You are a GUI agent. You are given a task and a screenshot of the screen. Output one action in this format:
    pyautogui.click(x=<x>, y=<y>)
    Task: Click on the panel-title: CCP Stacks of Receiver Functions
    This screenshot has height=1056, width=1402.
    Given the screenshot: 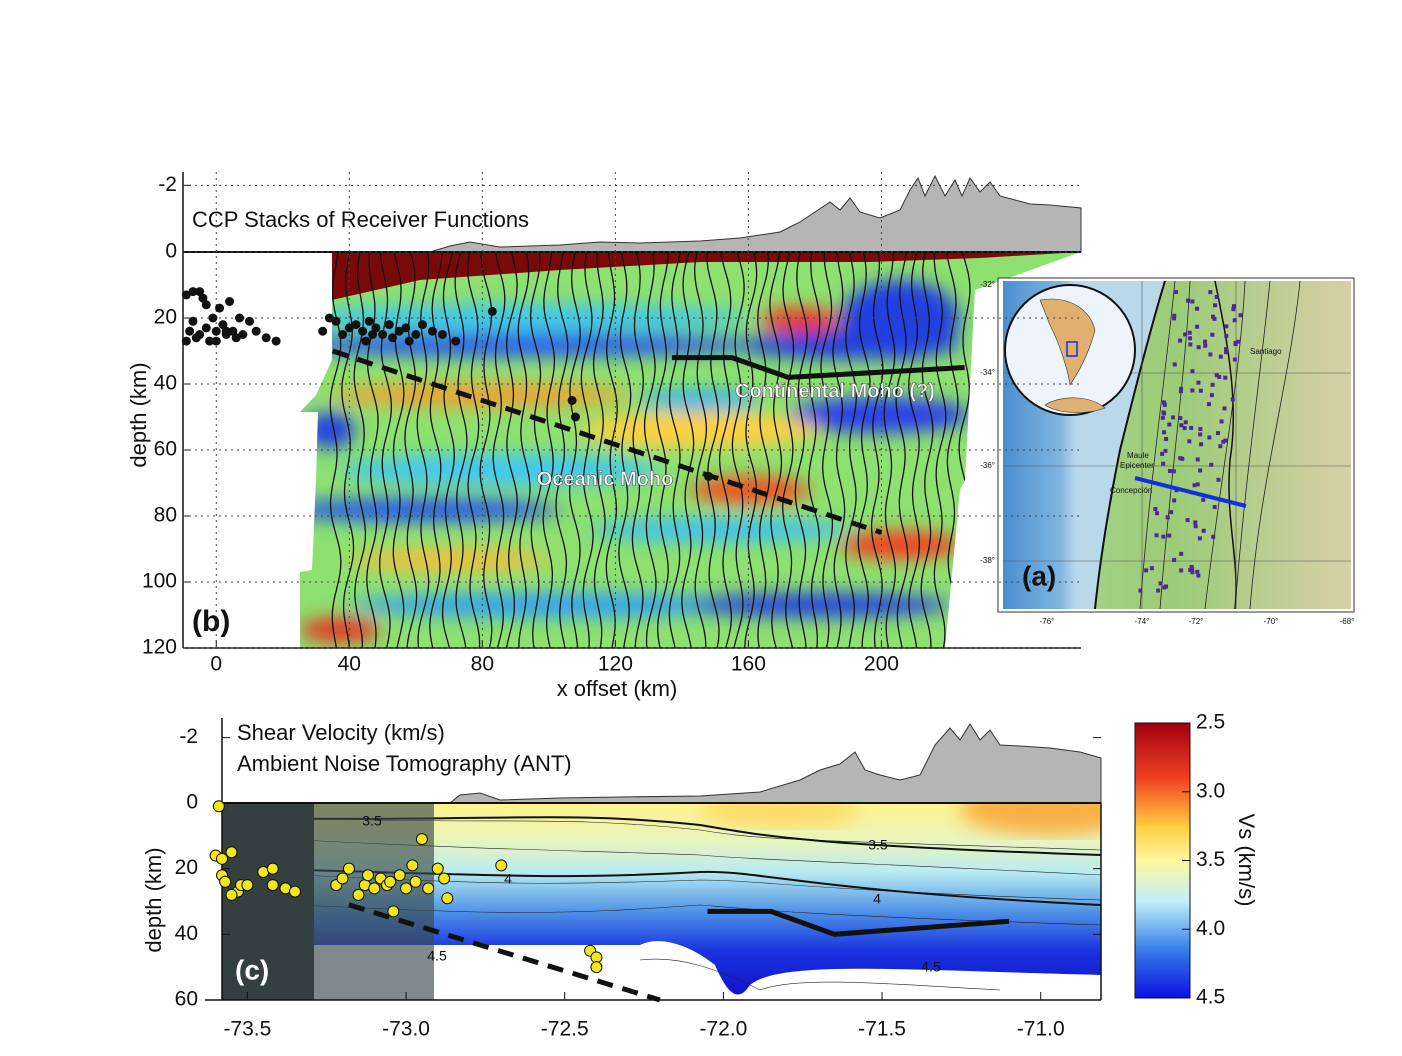 What is the action you would take?
    pyautogui.click(x=360, y=219)
    